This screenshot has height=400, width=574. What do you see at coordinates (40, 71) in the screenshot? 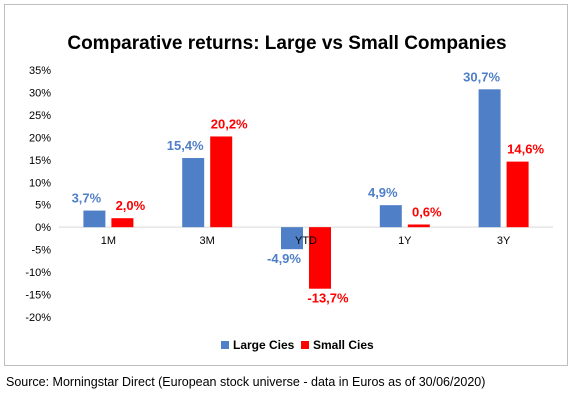
I see `y-tick-label: 35%` at bounding box center [40, 71].